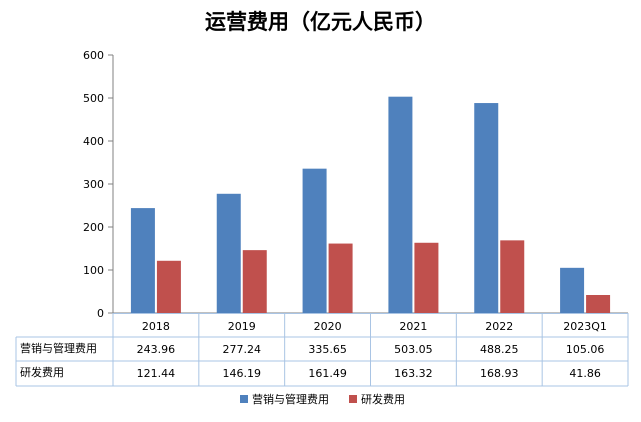 This screenshot has height=422, width=641. What do you see at coordinates (413, 373) in the screenshot?
I see `table-cell-value: 163.32` at bounding box center [413, 373].